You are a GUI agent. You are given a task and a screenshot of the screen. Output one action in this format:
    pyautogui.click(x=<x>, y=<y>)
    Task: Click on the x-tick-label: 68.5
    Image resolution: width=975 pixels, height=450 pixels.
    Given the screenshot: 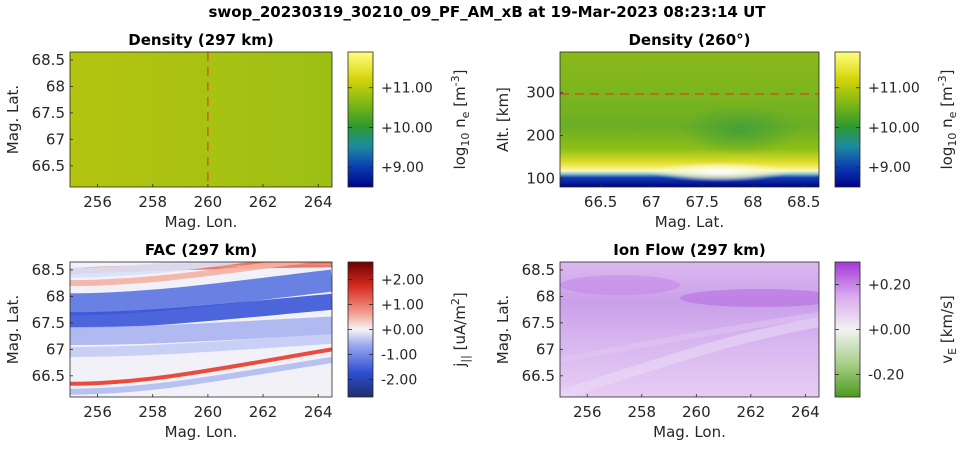 What is the action you would take?
    pyautogui.click(x=803, y=202)
    